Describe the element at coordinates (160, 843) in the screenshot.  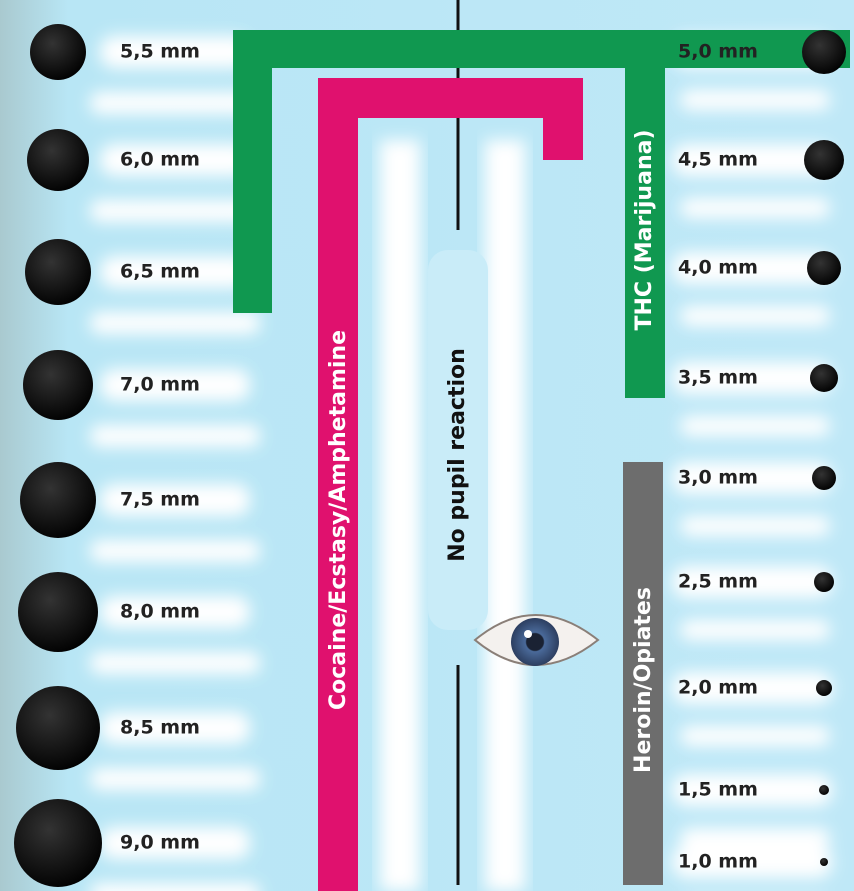
I see `size-label: 9,0 mm` at that location.